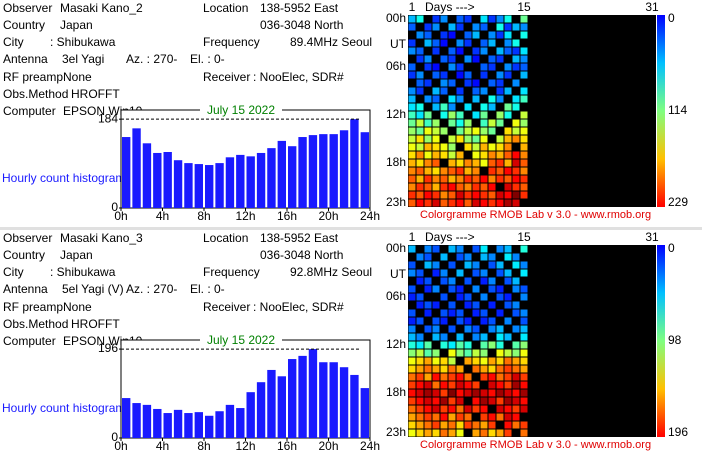 The height and width of the screenshot is (454, 702). What do you see at coordinates (241, 340) in the screenshot?
I see `histogram-title: July 15 2022` at bounding box center [241, 340].